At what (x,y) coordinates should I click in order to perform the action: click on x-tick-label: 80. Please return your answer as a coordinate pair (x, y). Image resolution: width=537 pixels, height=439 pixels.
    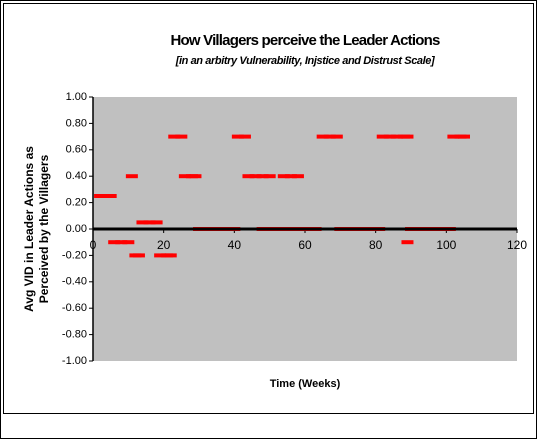
    Looking at the image, I should click on (376, 245).